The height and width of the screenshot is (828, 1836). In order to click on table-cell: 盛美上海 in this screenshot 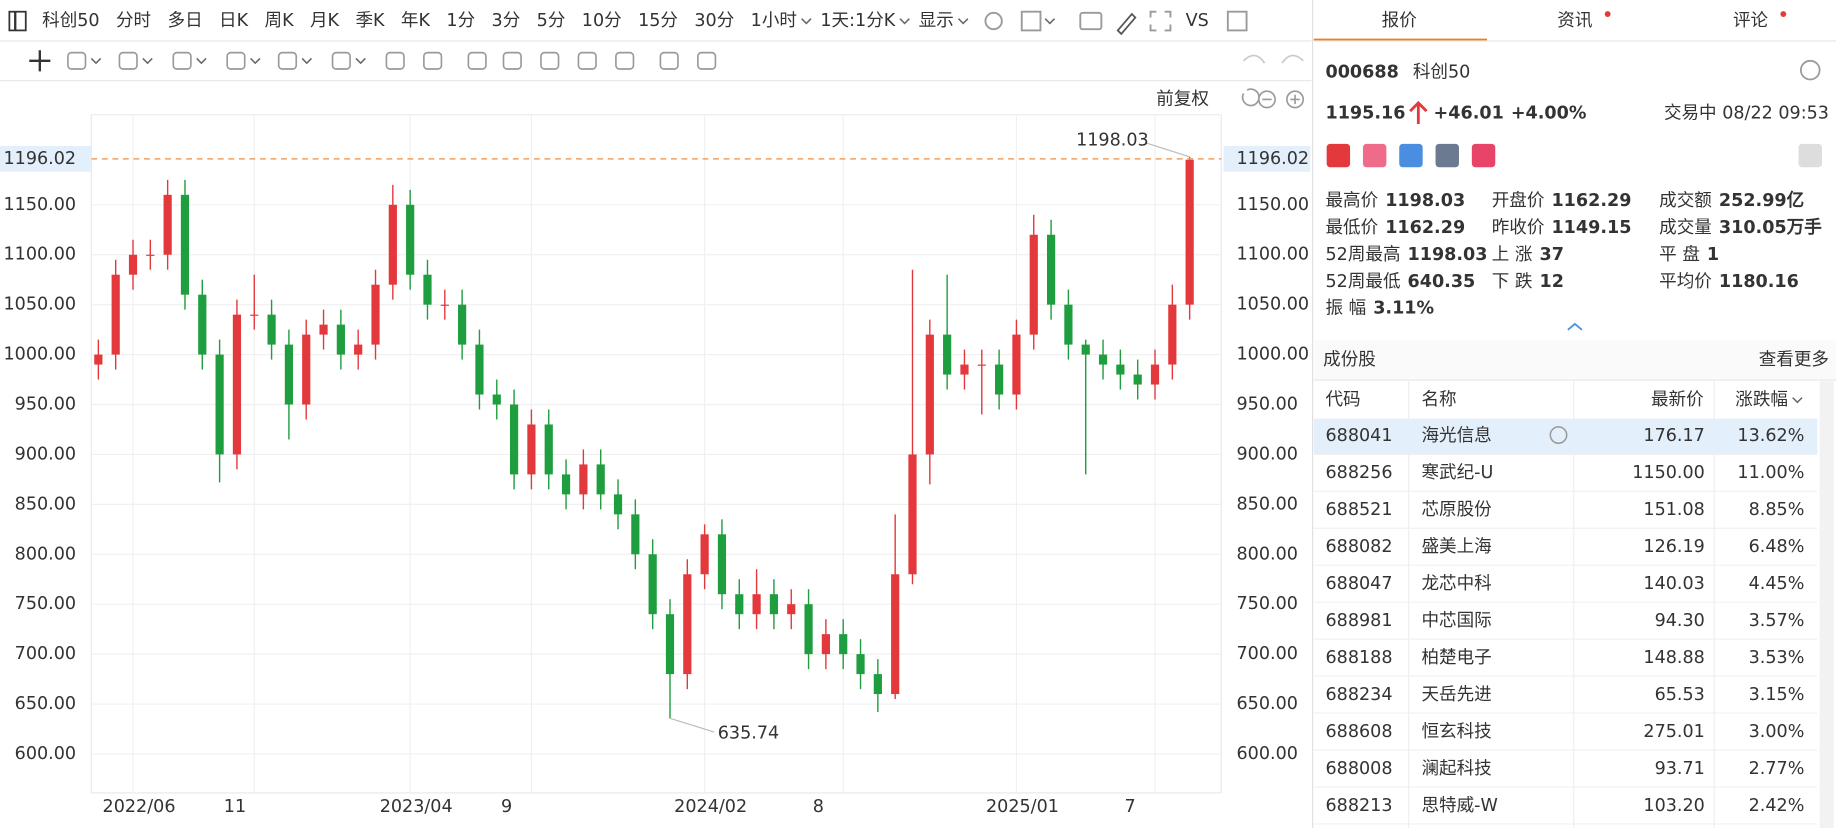, I will do `click(1456, 547)`.